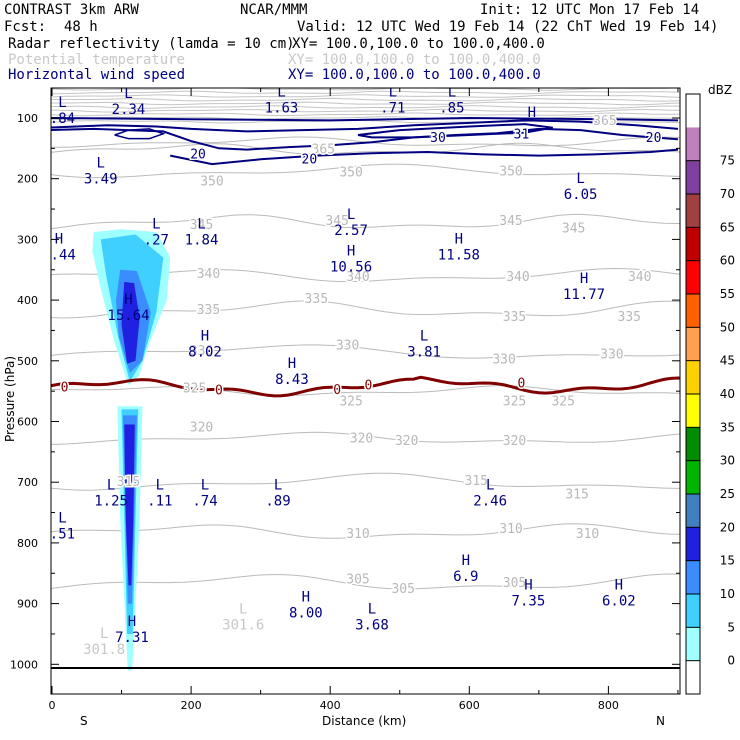  I want to click on extremum-value: 2.46, so click(490, 501).